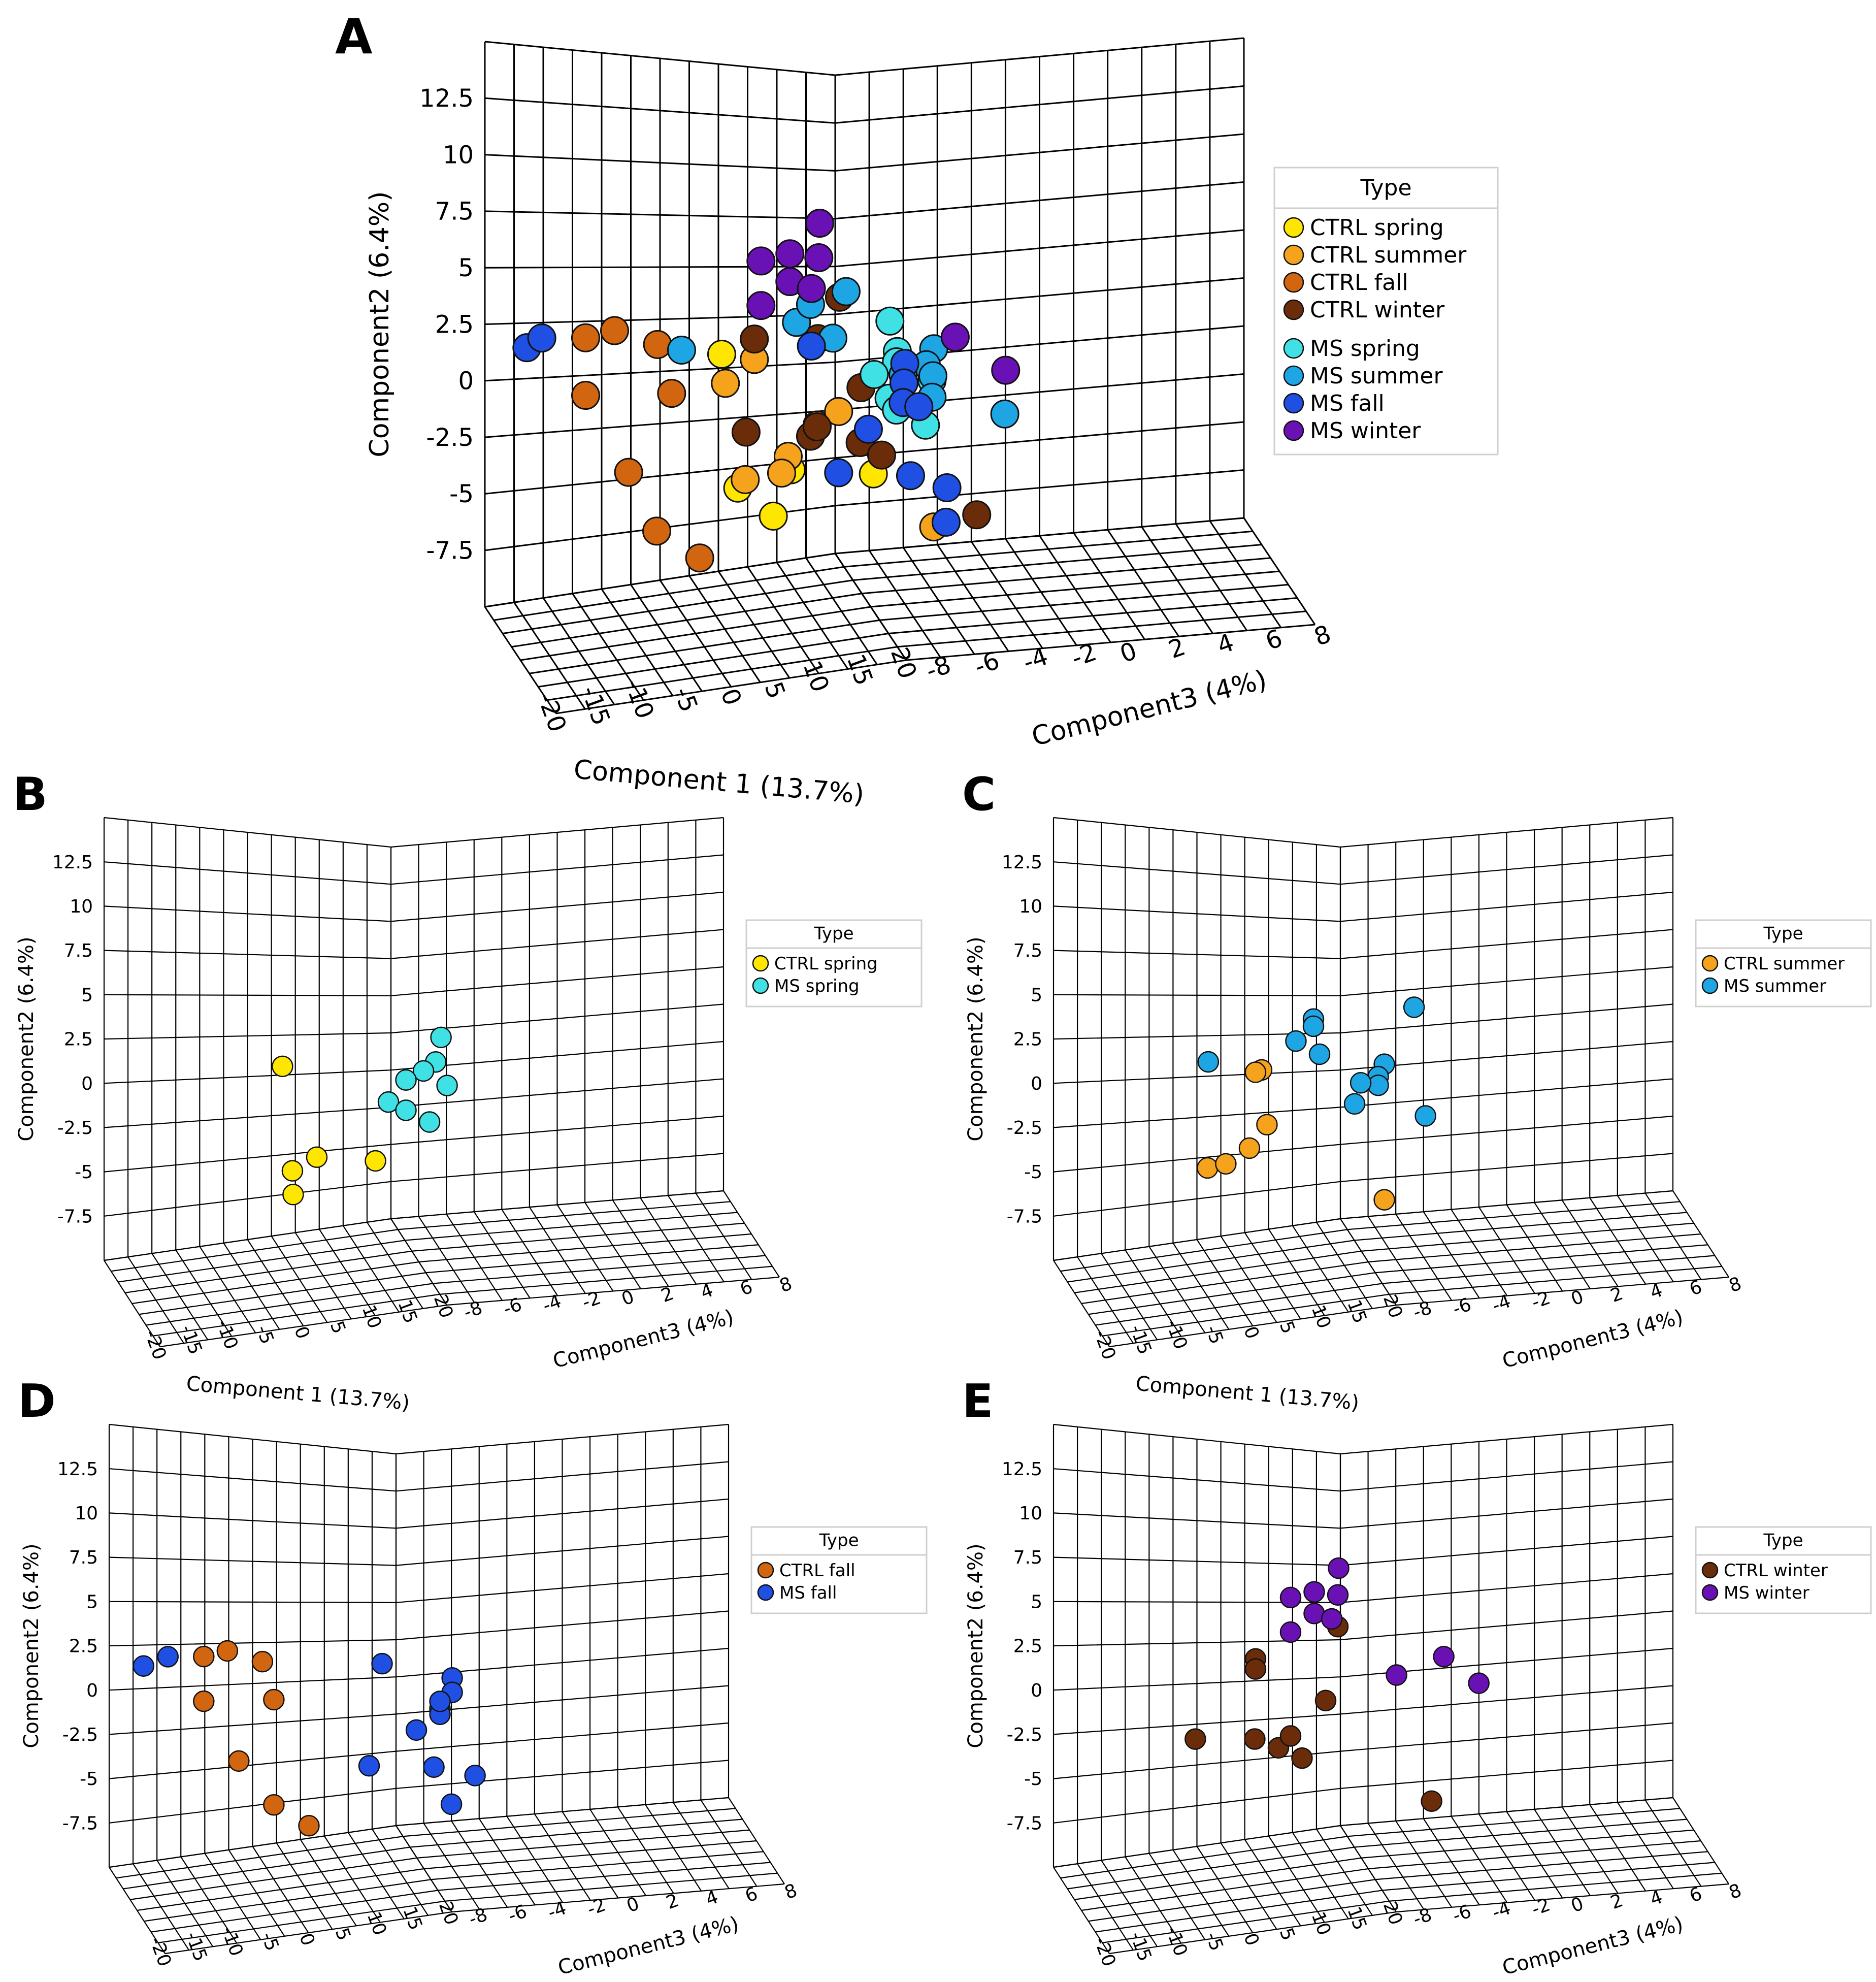 The width and height of the screenshot is (1876, 1982). What do you see at coordinates (979, 794) in the screenshot?
I see `panel-label-c: C` at bounding box center [979, 794].